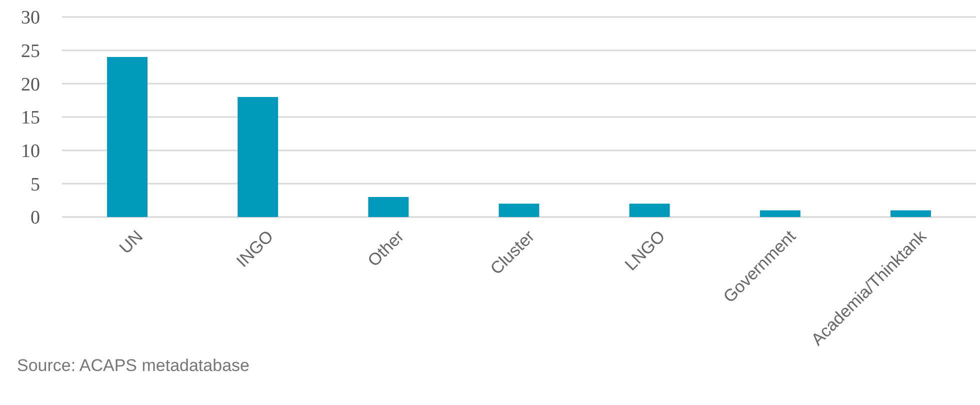 The image size is (980, 405). I want to click on y-tick-label: 0, so click(35, 218).